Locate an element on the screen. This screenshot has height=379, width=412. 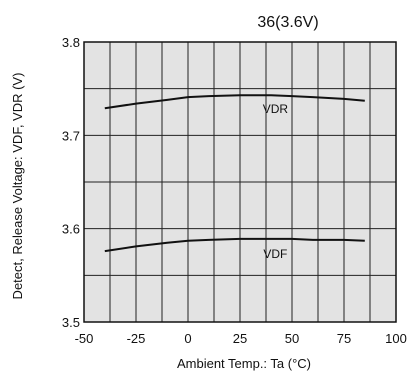
x-tick-label: -50 is located at coordinates (84, 338).